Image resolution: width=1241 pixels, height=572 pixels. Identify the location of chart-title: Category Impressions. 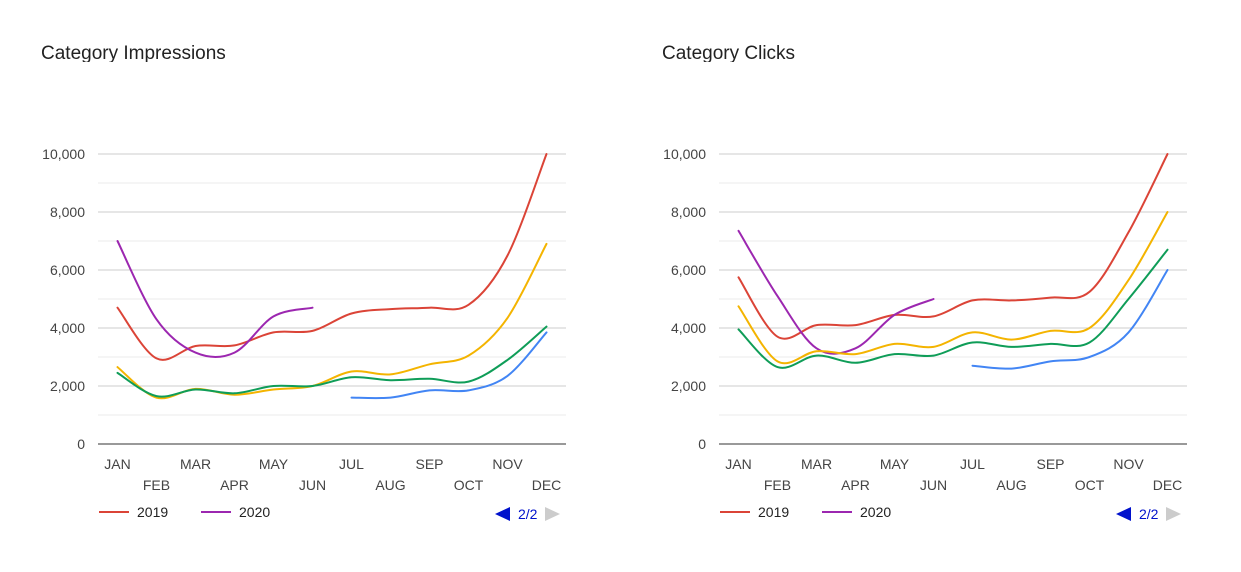
(133, 52).